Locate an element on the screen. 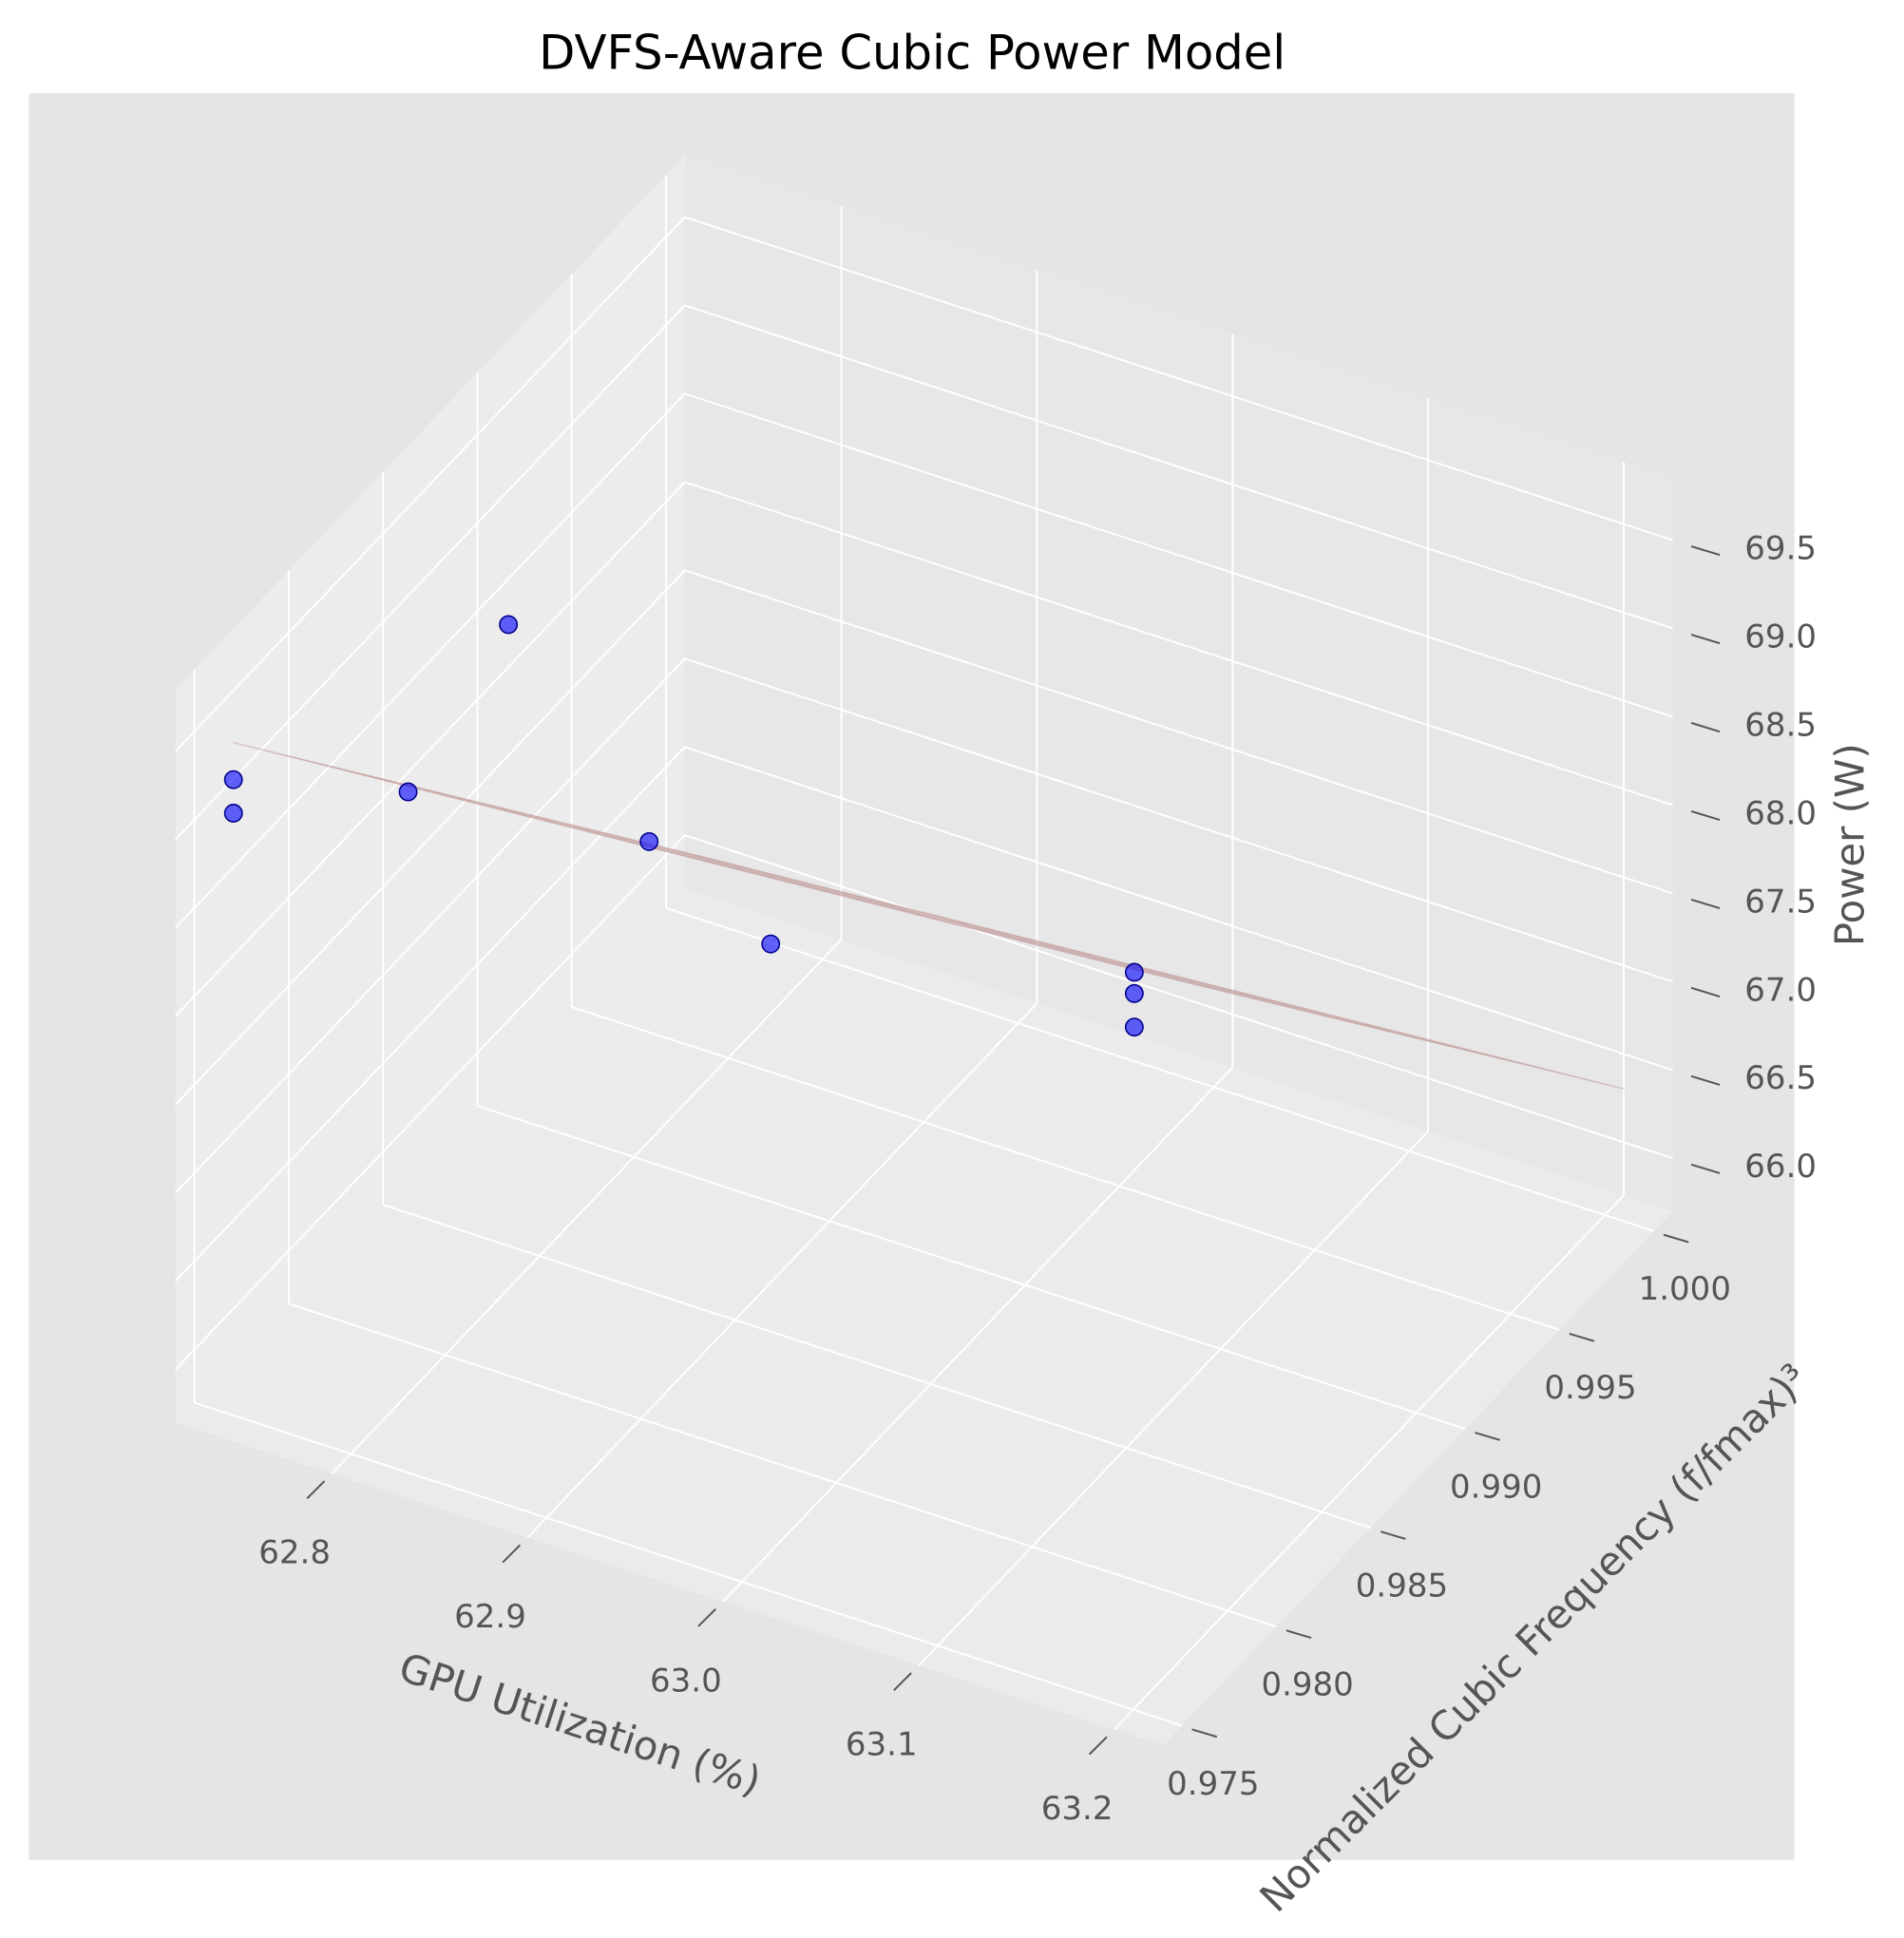  y-tick-label: 0.990 is located at coordinates (1496, 1487).